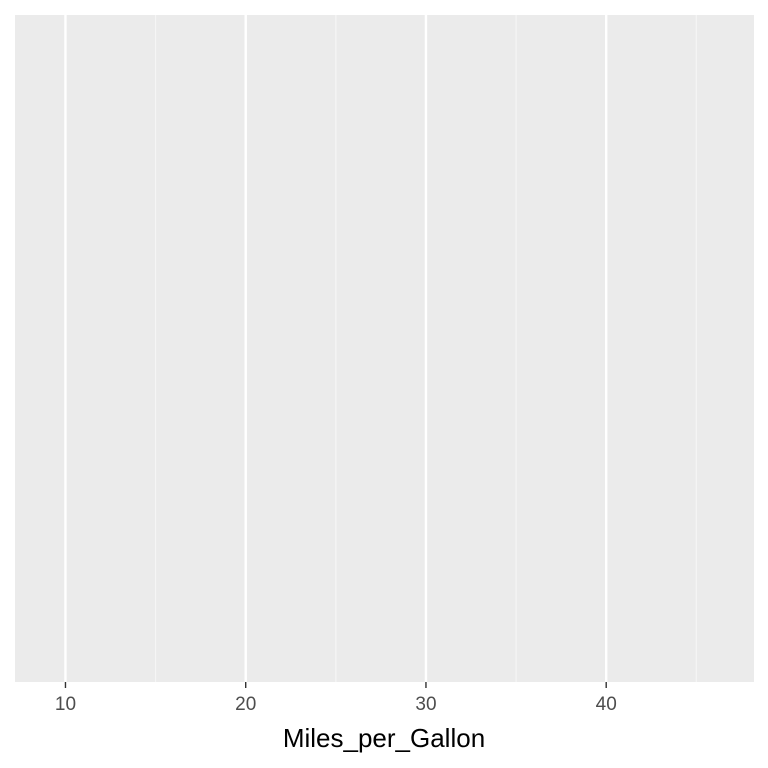  I want to click on x-tick-label-40: 40, so click(606, 704).